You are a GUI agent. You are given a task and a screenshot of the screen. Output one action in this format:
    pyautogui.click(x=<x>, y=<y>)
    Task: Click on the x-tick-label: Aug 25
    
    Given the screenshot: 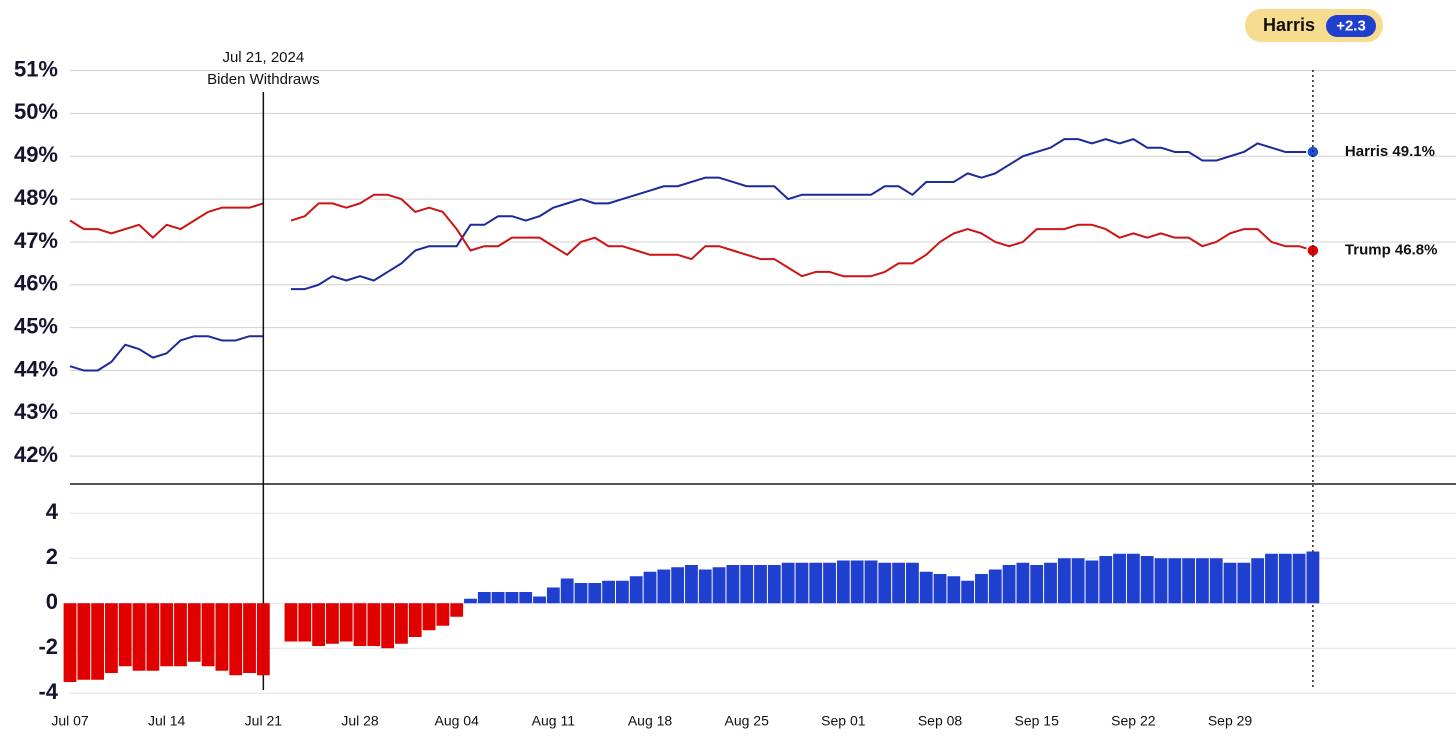 What is the action you would take?
    pyautogui.click(x=747, y=721)
    